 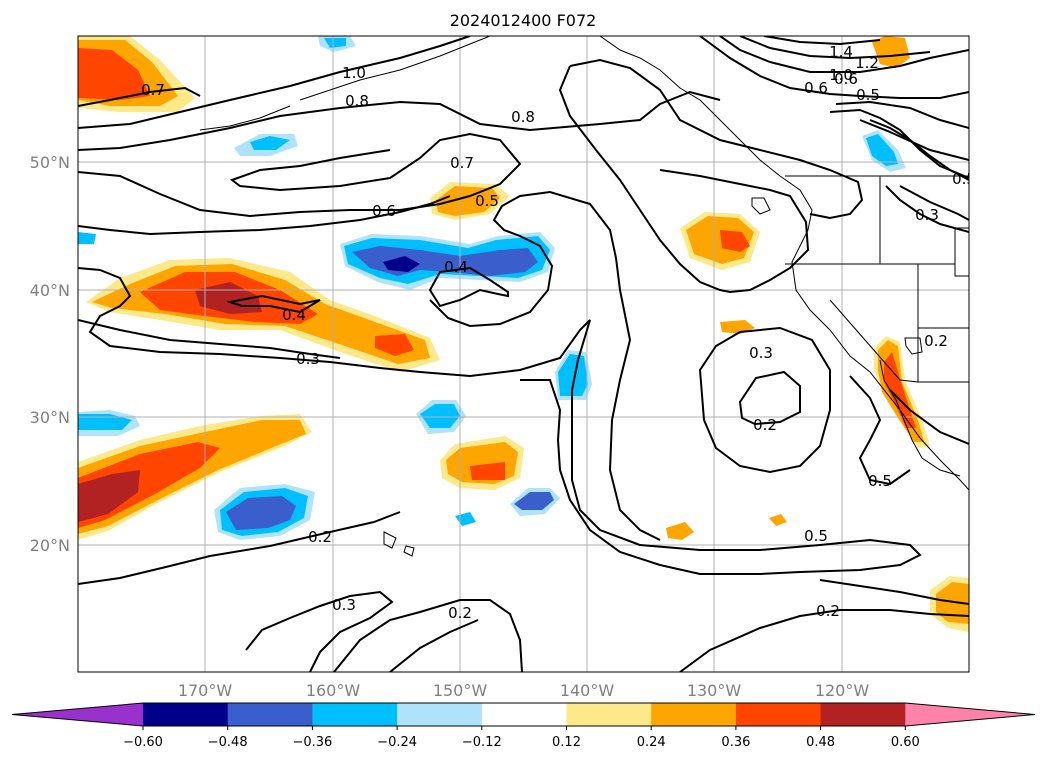 What do you see at coordinates (841, 52) in the screenshot?
I see `contour-label: 1.4` at bounding box center [841, 52].